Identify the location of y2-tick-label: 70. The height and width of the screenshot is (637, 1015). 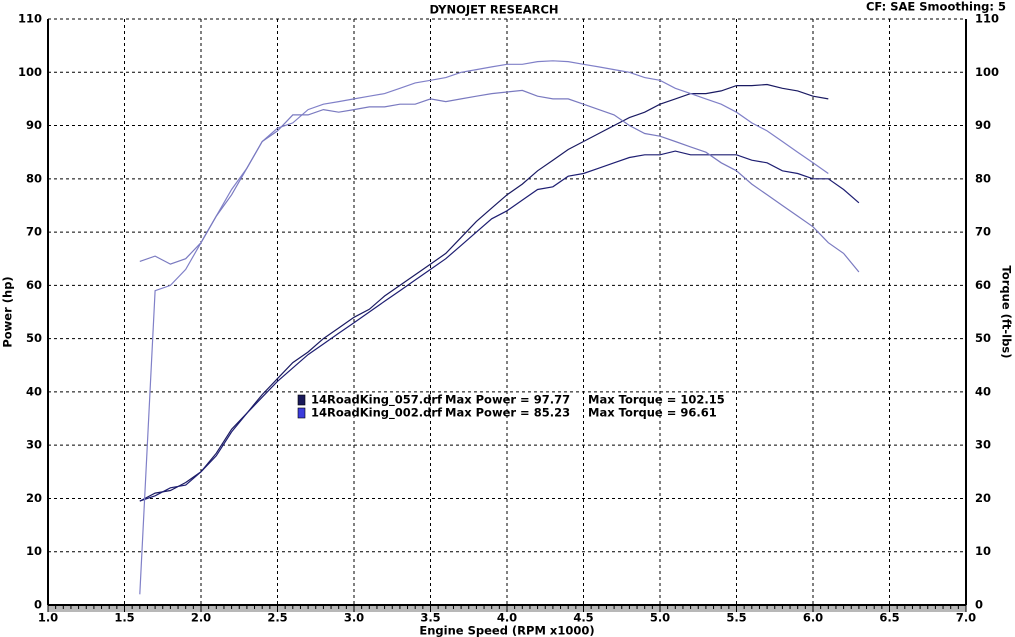
(983, 232).